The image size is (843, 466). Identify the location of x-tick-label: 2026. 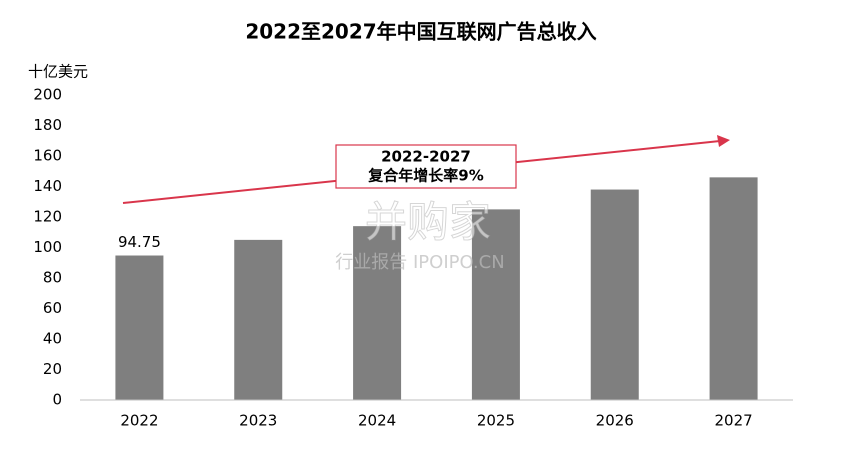
(615, 421).